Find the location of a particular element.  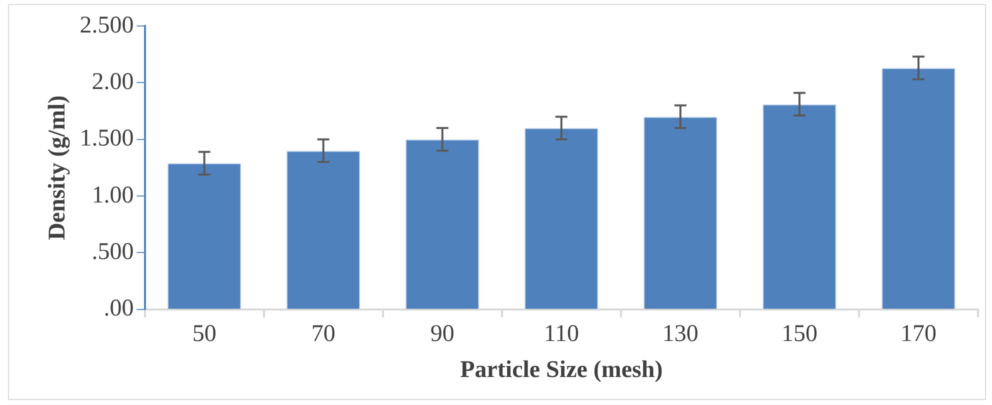

y-tick-label: 2.00 is located at coordinates (113, 81).